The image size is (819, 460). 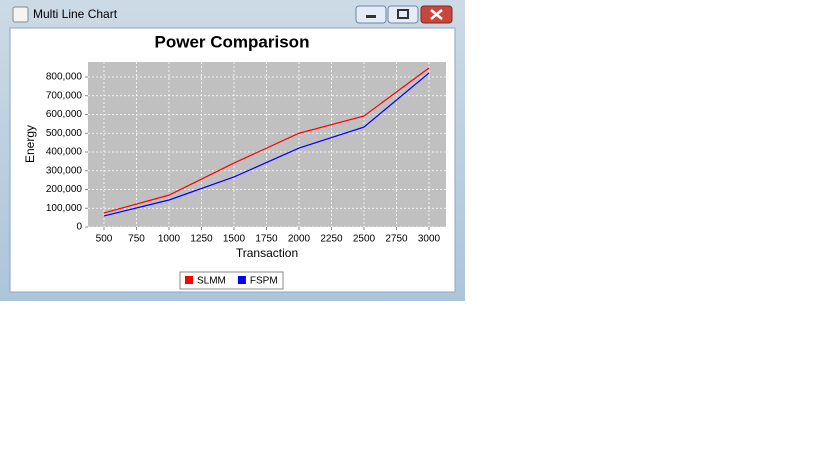 I want to click on x-tick-label: 2500, so click(x=364, y=239).